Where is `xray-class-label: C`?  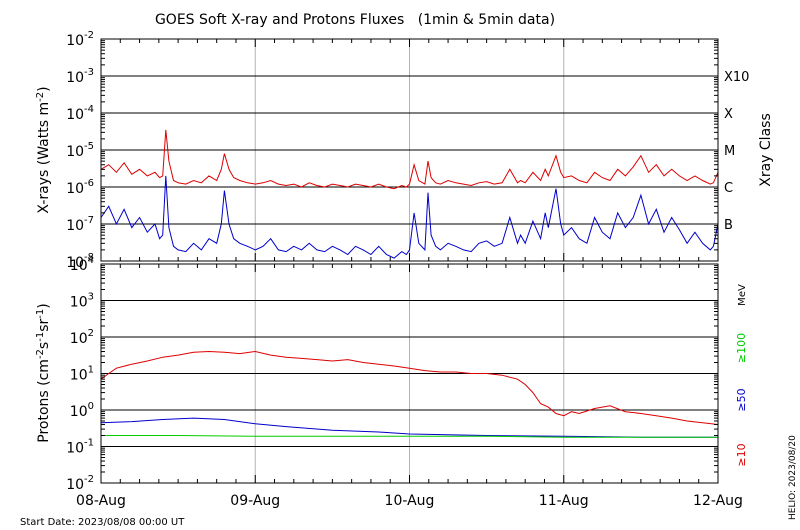 xray-class-label: C is located at coordinates (728, 188).